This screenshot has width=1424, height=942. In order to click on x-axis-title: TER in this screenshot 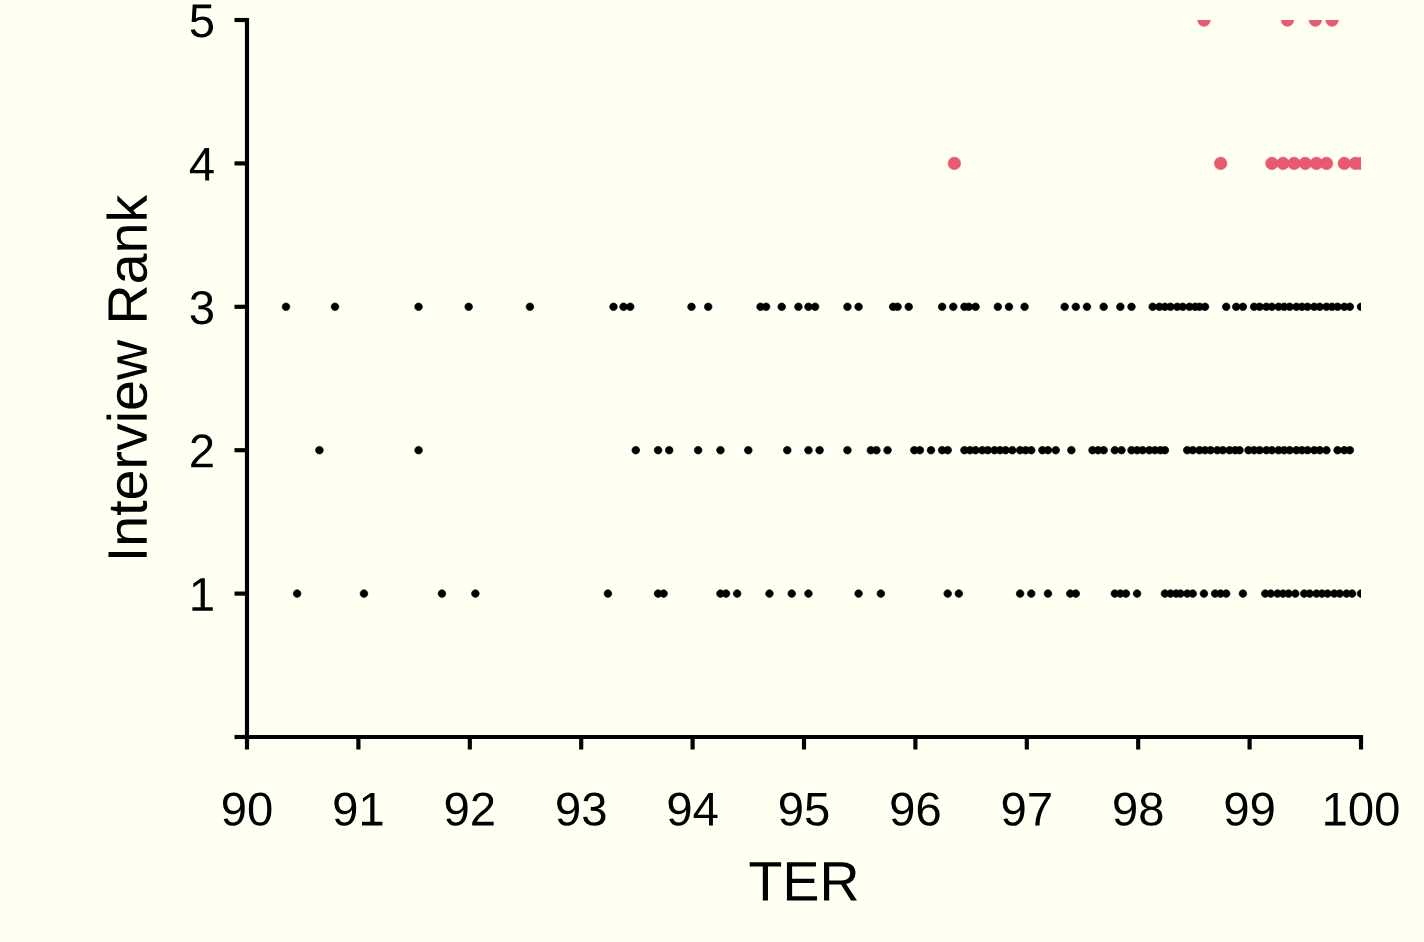, I will do `click(803, 881)`.